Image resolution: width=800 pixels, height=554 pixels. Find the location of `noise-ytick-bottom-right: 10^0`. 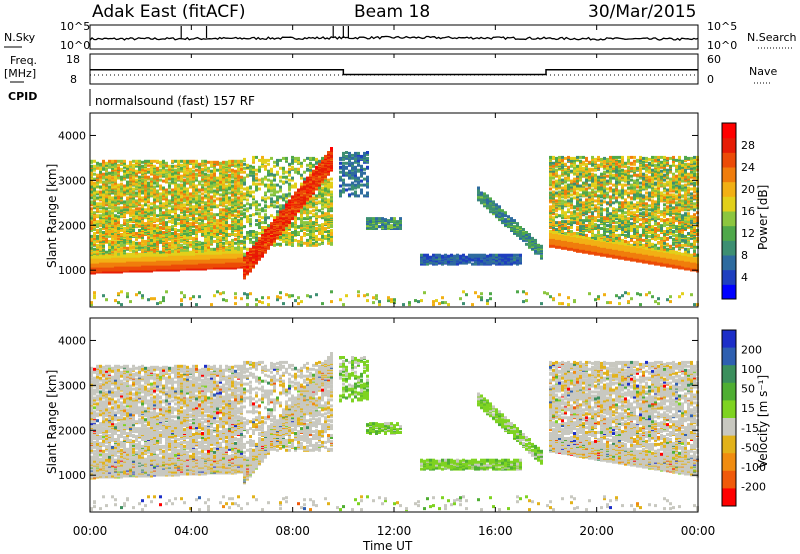

noise-ytick-bottom-right: 10^0 is located at coordinates (722, 45).